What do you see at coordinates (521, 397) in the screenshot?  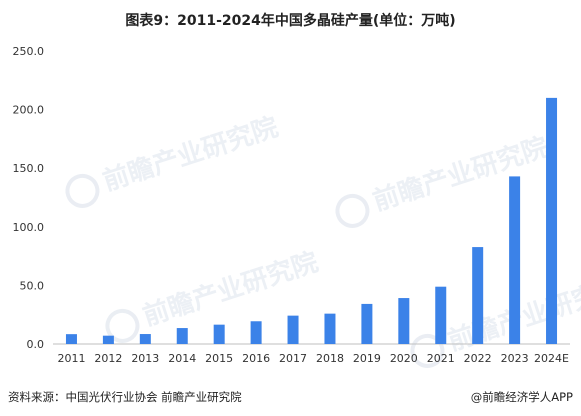 I see `credit-note: @前瞻经济学人APP` at bounding box center [521, 397].